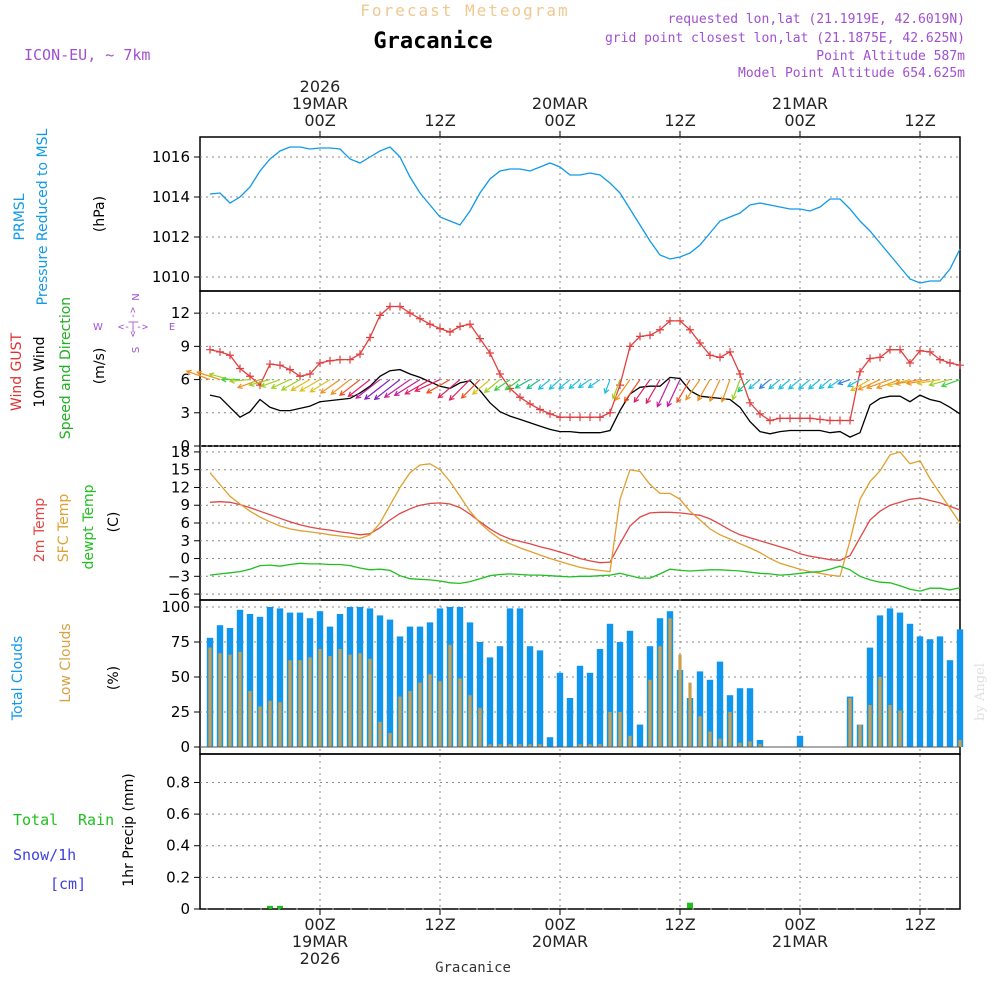  What do you see at coordinates (68, 884) in the screenshot?
I see `precip-label-cm: [cm]` at bounding box center [68, 884].